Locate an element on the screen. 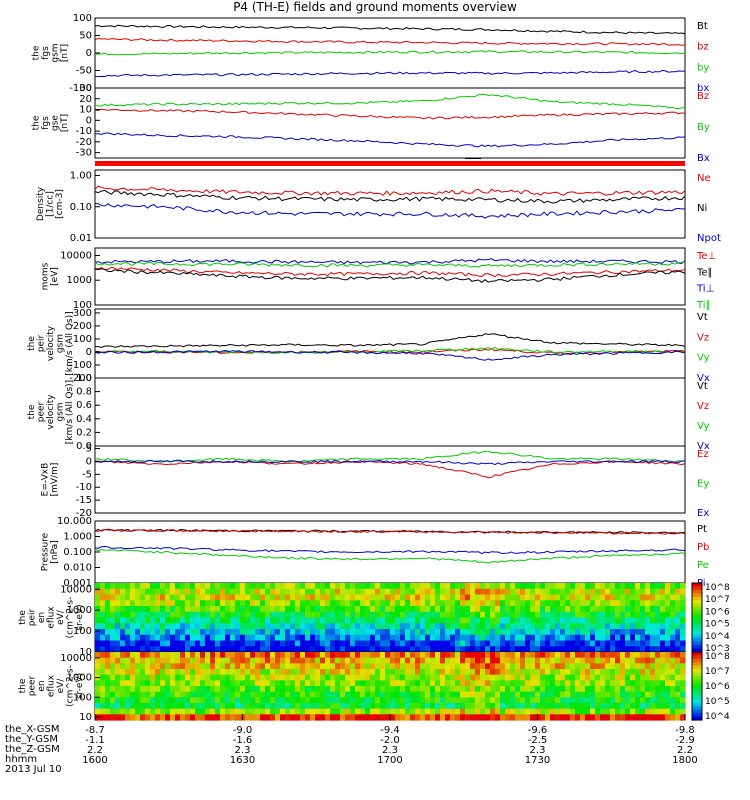 This screenshot has height=800, width=750. series-line-Pi is located at coordinates (390, 550).